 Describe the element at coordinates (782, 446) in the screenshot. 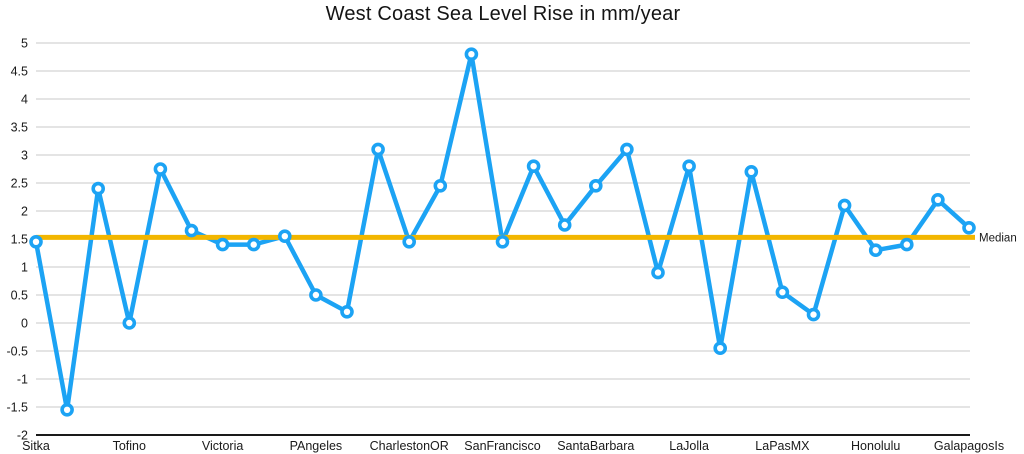

I see `x-tick-label: LaPasMX` at that location.